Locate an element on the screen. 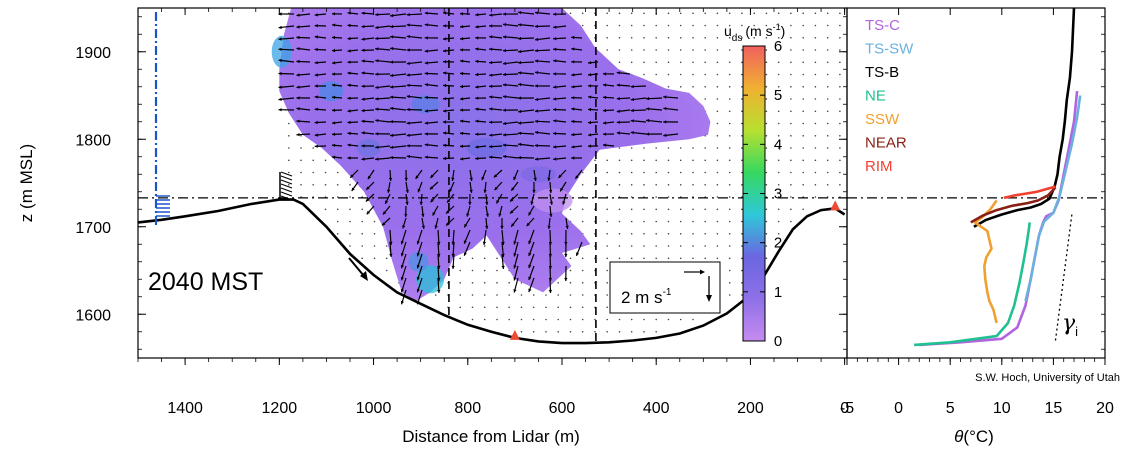 The width and height of the screenshot is (1127, 450). colorbar-tick-label: 4 is located at coordinates (778, 144).